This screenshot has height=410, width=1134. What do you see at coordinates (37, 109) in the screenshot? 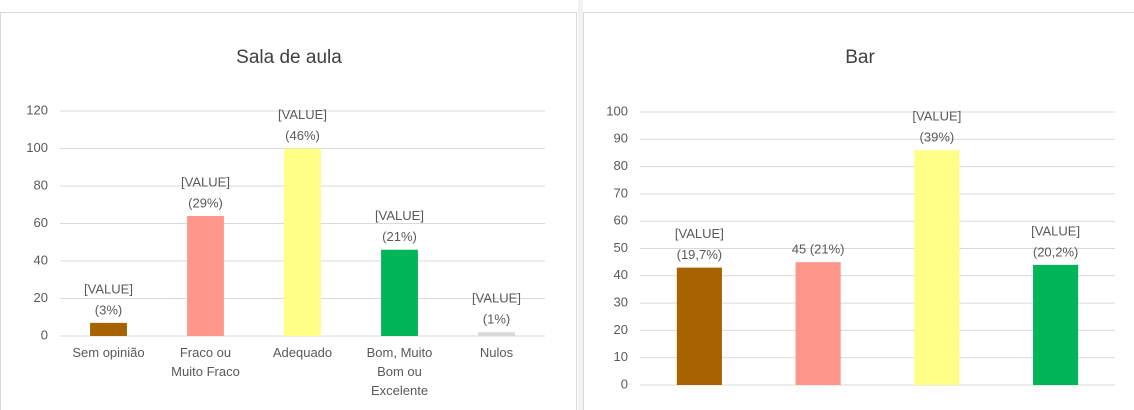
I see `y-tick-label: 120` at bounding box center [37, 109].